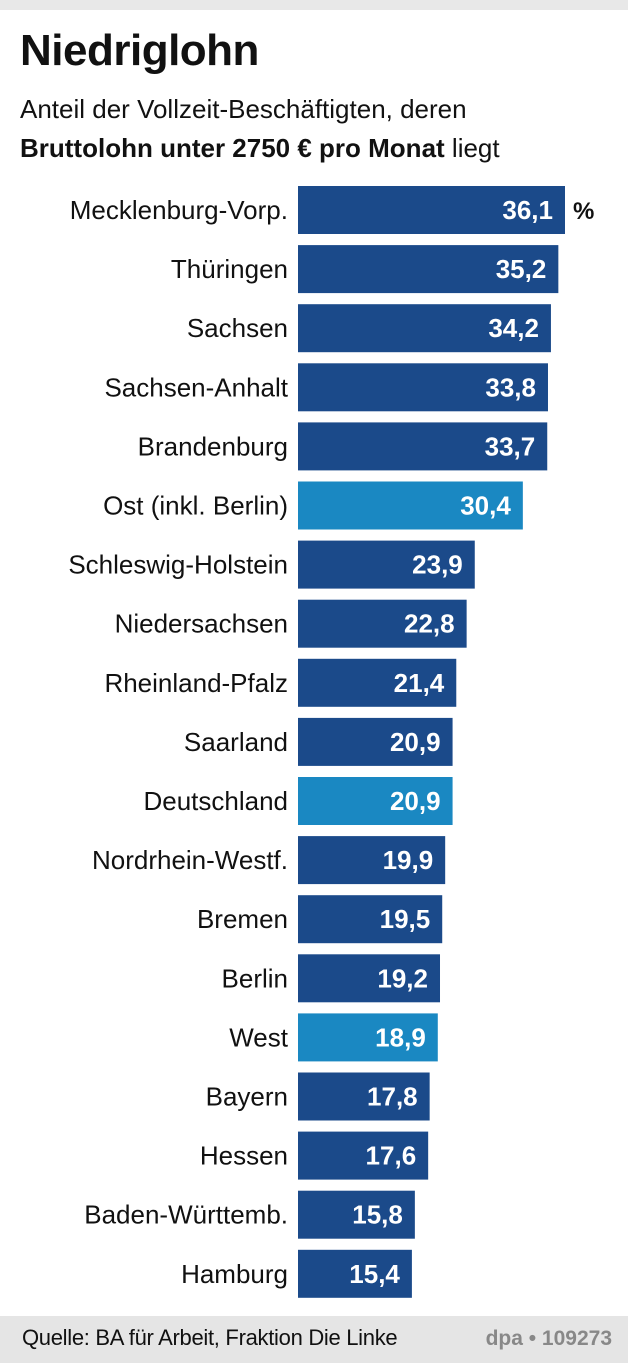 The height and width of the screenshot is (1363, 628). Describe the element at coordinates (244, 1156) in the screenshot. I see `category-label: Hessen` at that location.